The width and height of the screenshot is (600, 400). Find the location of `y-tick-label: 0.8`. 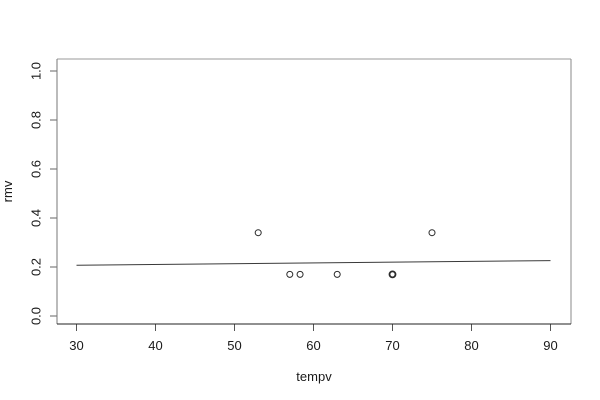

y-tick-label: 0.8 is located at coordinates (36, 120).